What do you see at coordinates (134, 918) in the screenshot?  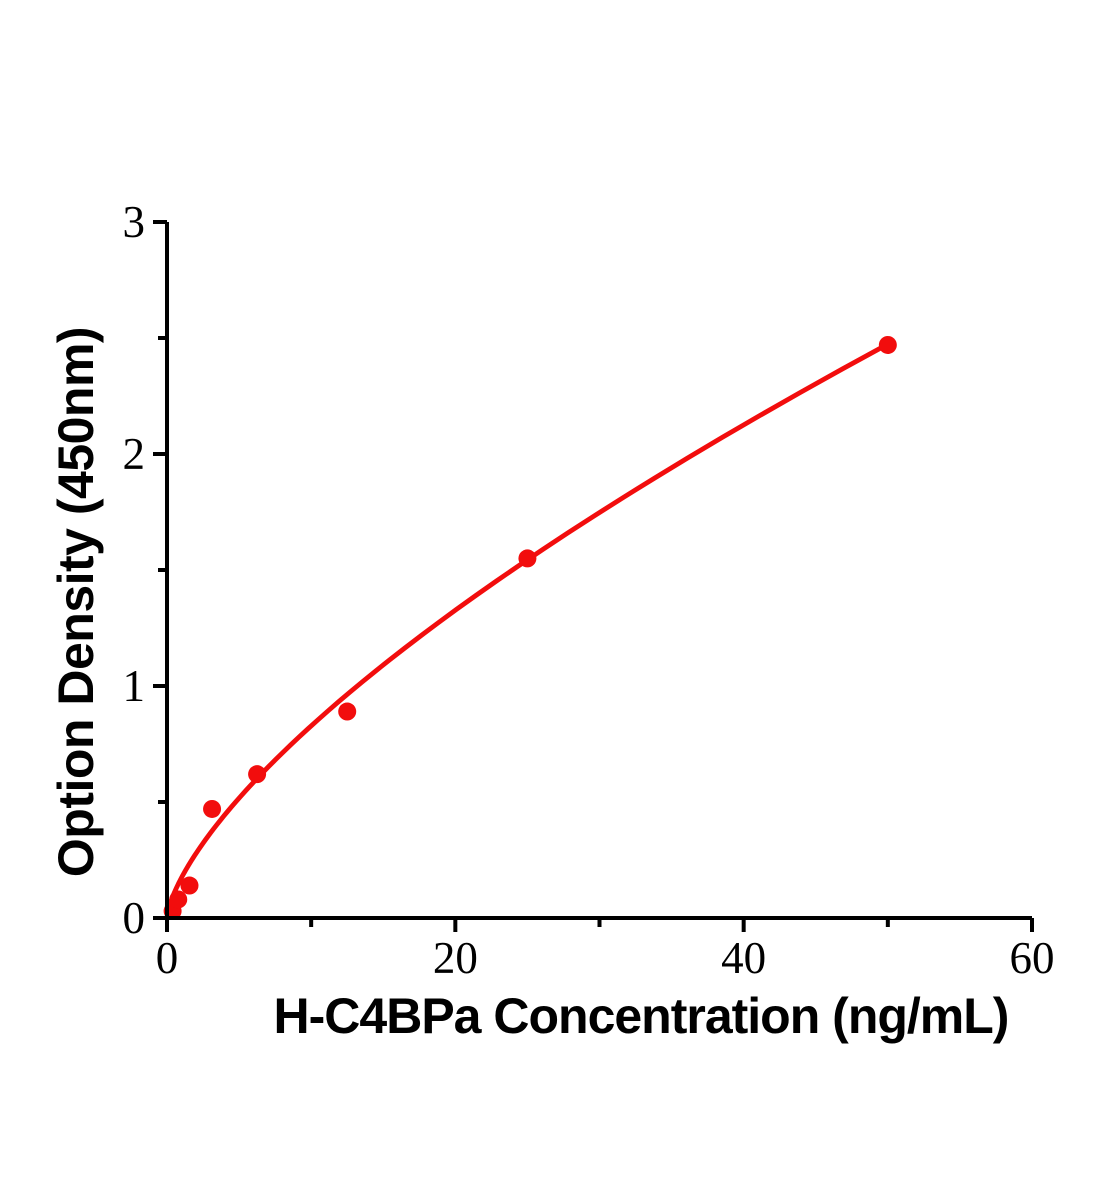 I see `y-tick-label: 0` at bounding box center [134, 918].